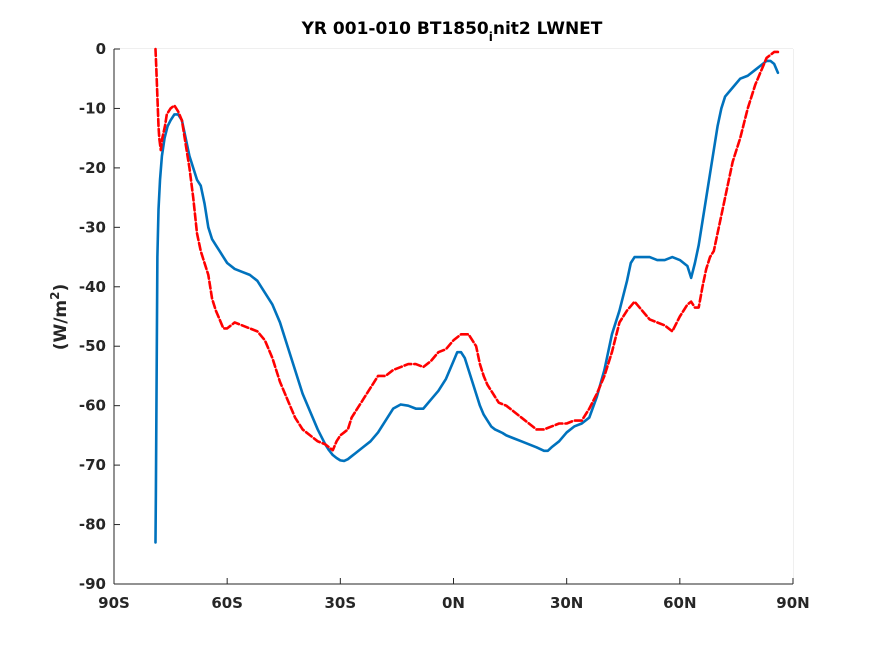 The image size is (875, 656). Describe the element at coordinates (792, 603) in the screenshot. I see `x-tick-label: 90N` at that location.